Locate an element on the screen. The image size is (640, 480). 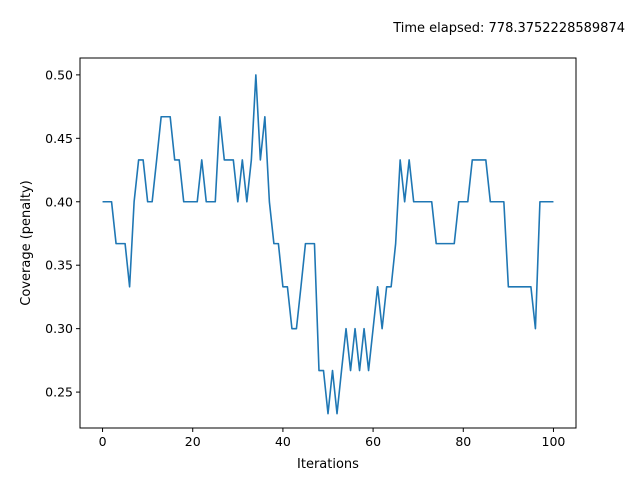
y-axis-ticks: 0.25 0.30 0.35 0.40 0.45 0.50 is located at coordinates (62, 233).